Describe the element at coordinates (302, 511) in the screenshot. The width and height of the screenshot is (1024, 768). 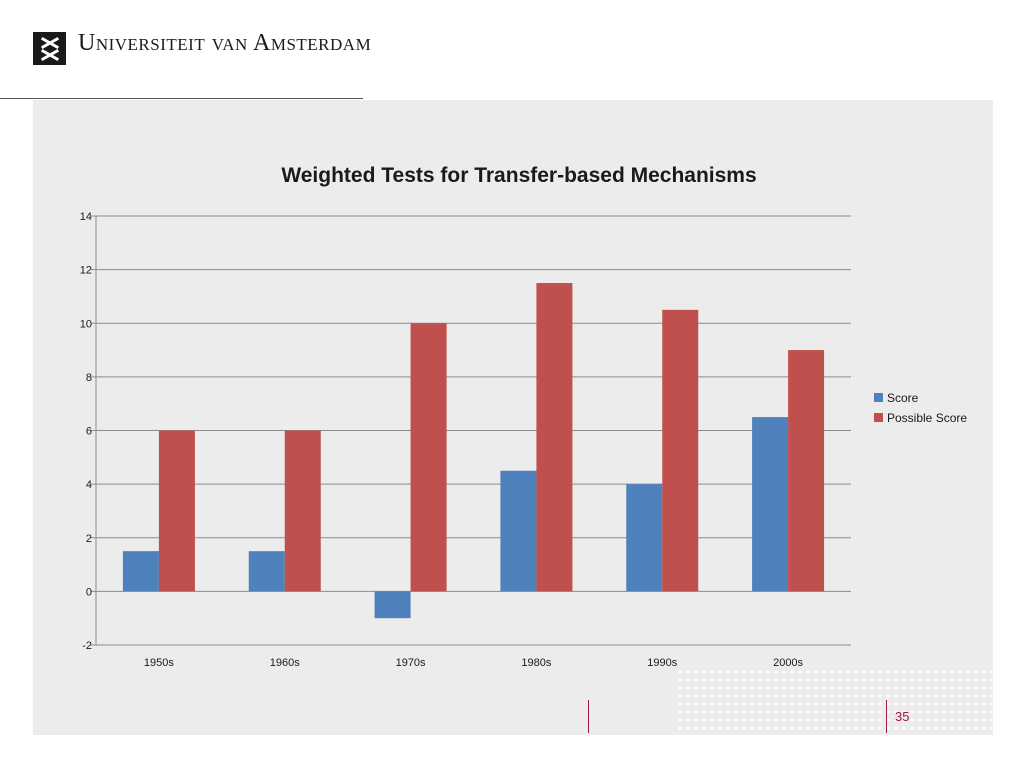
I see `bar-possible-score-1960s` at that location.